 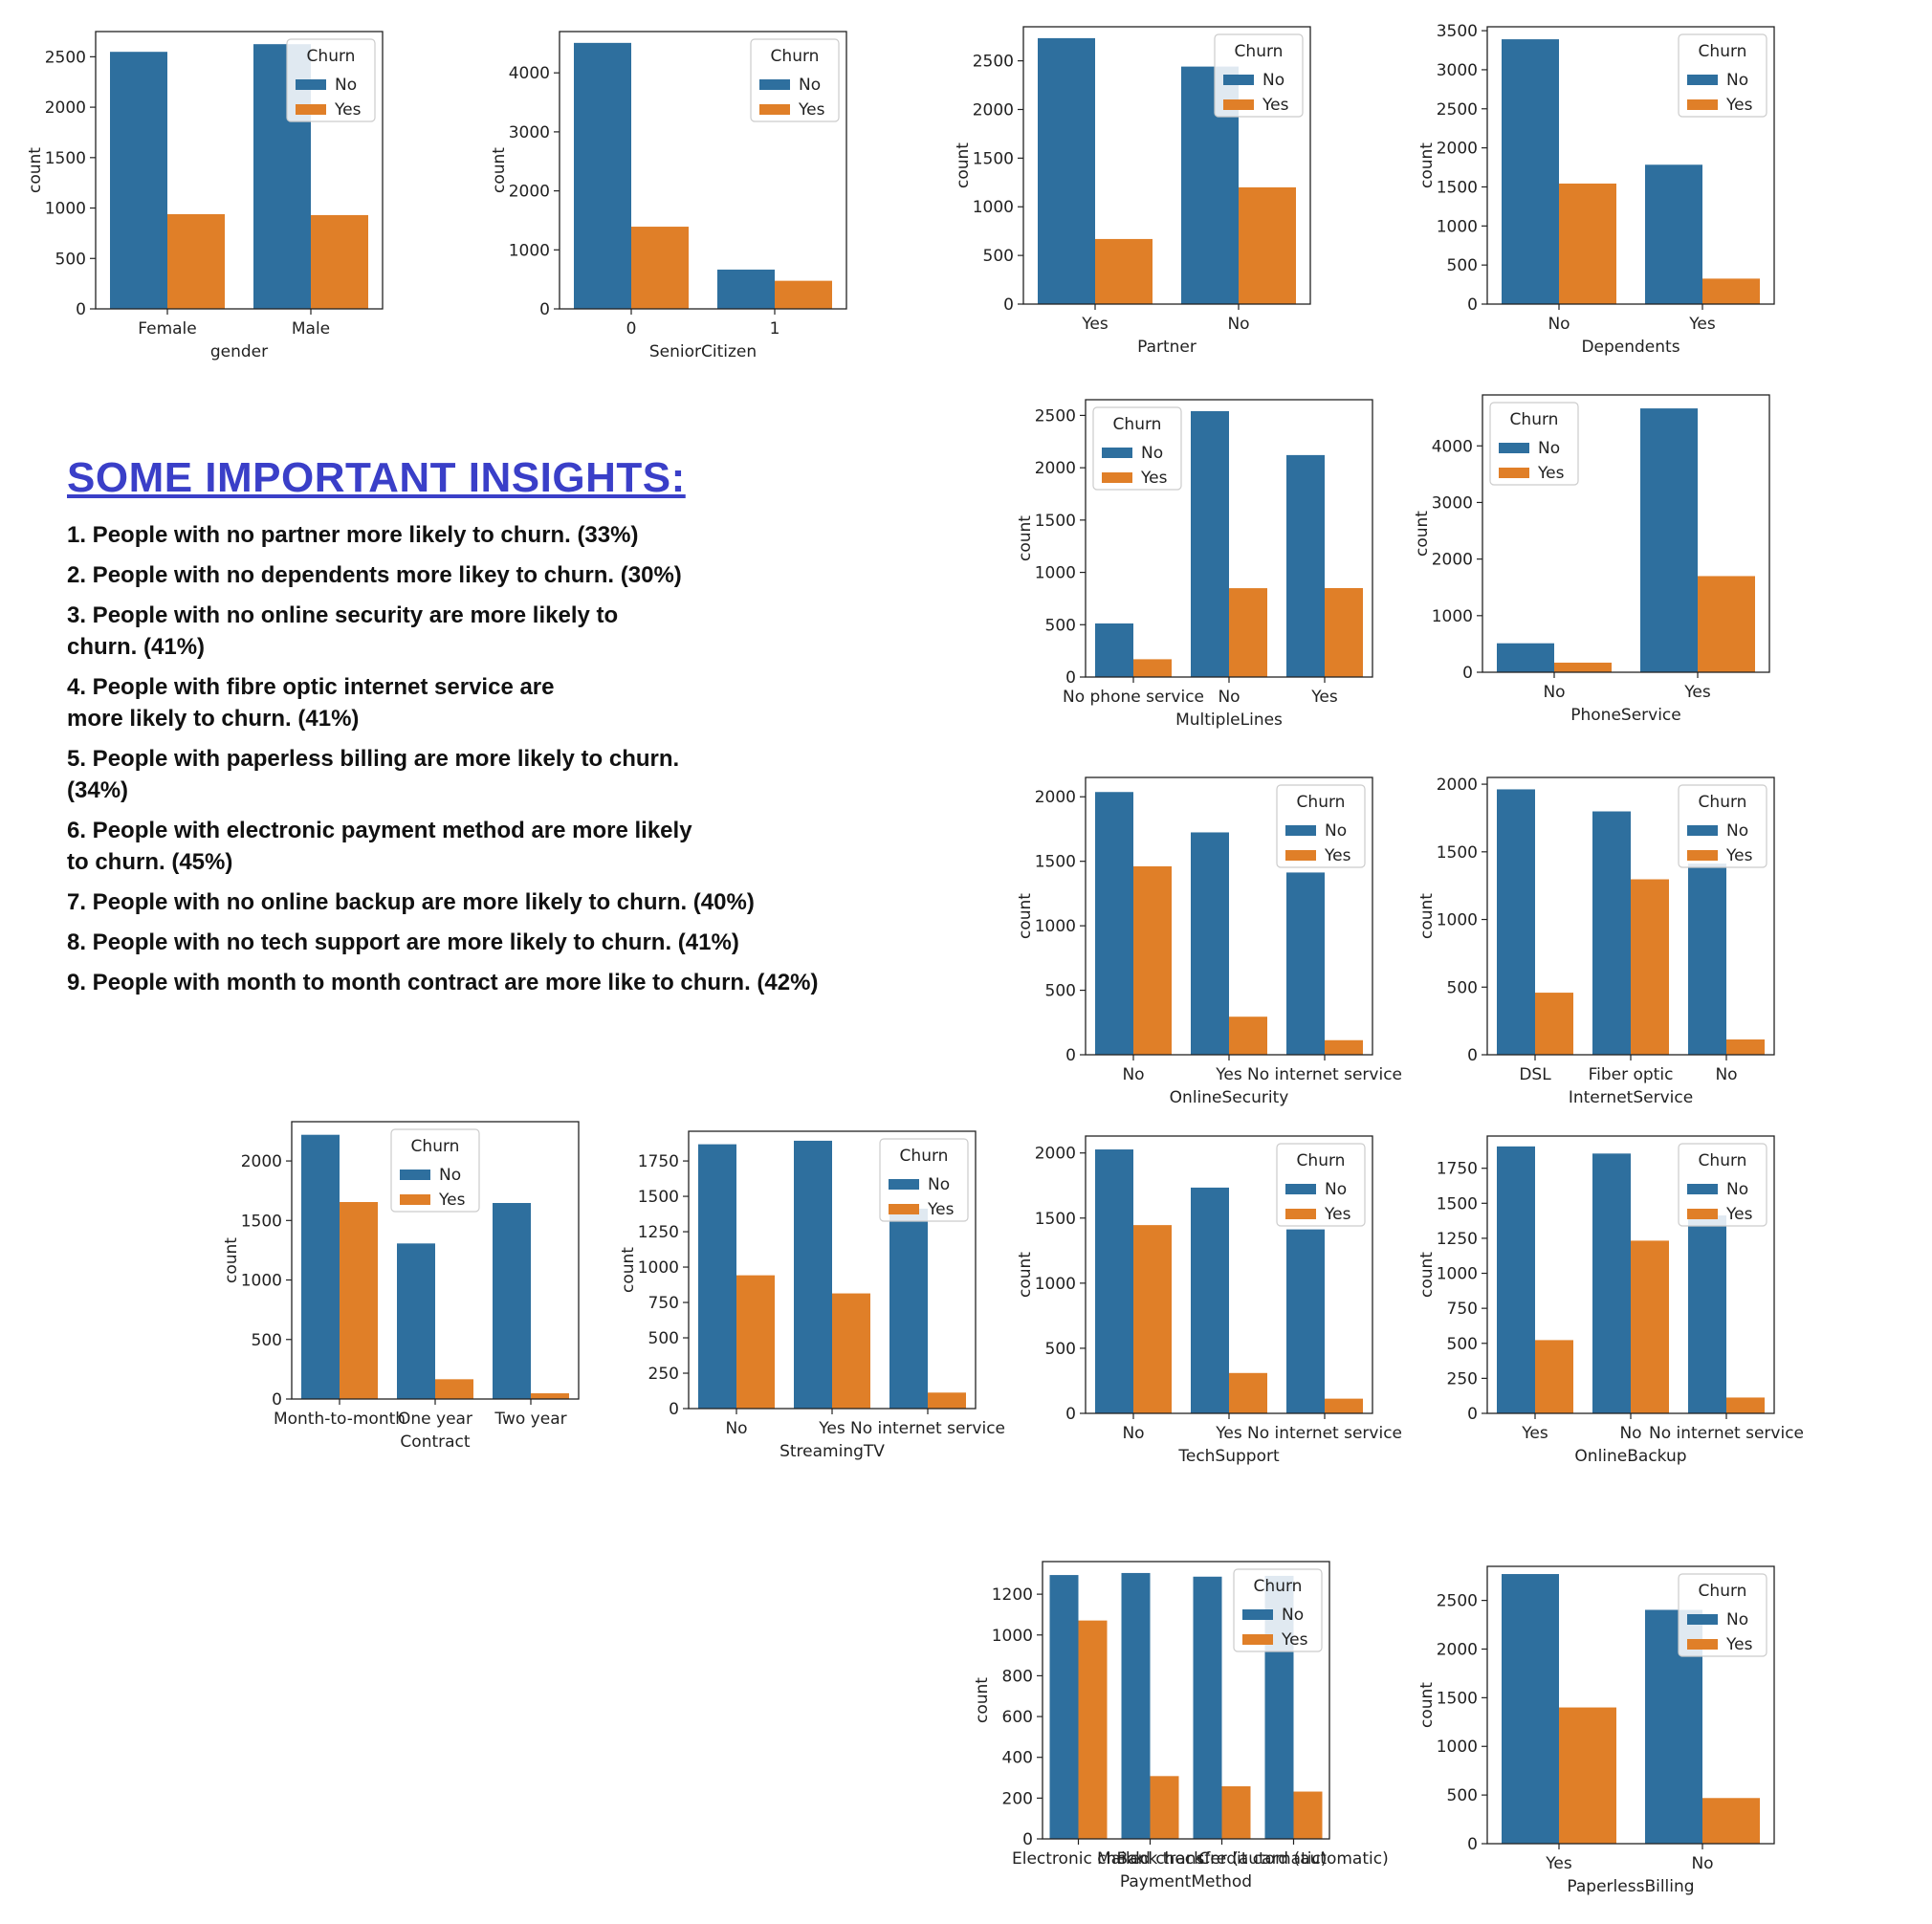 What do you see at coordinates (775, 329) in the screenshot?
I see `x-tick-label: 1` at bounding box center [775, 329].